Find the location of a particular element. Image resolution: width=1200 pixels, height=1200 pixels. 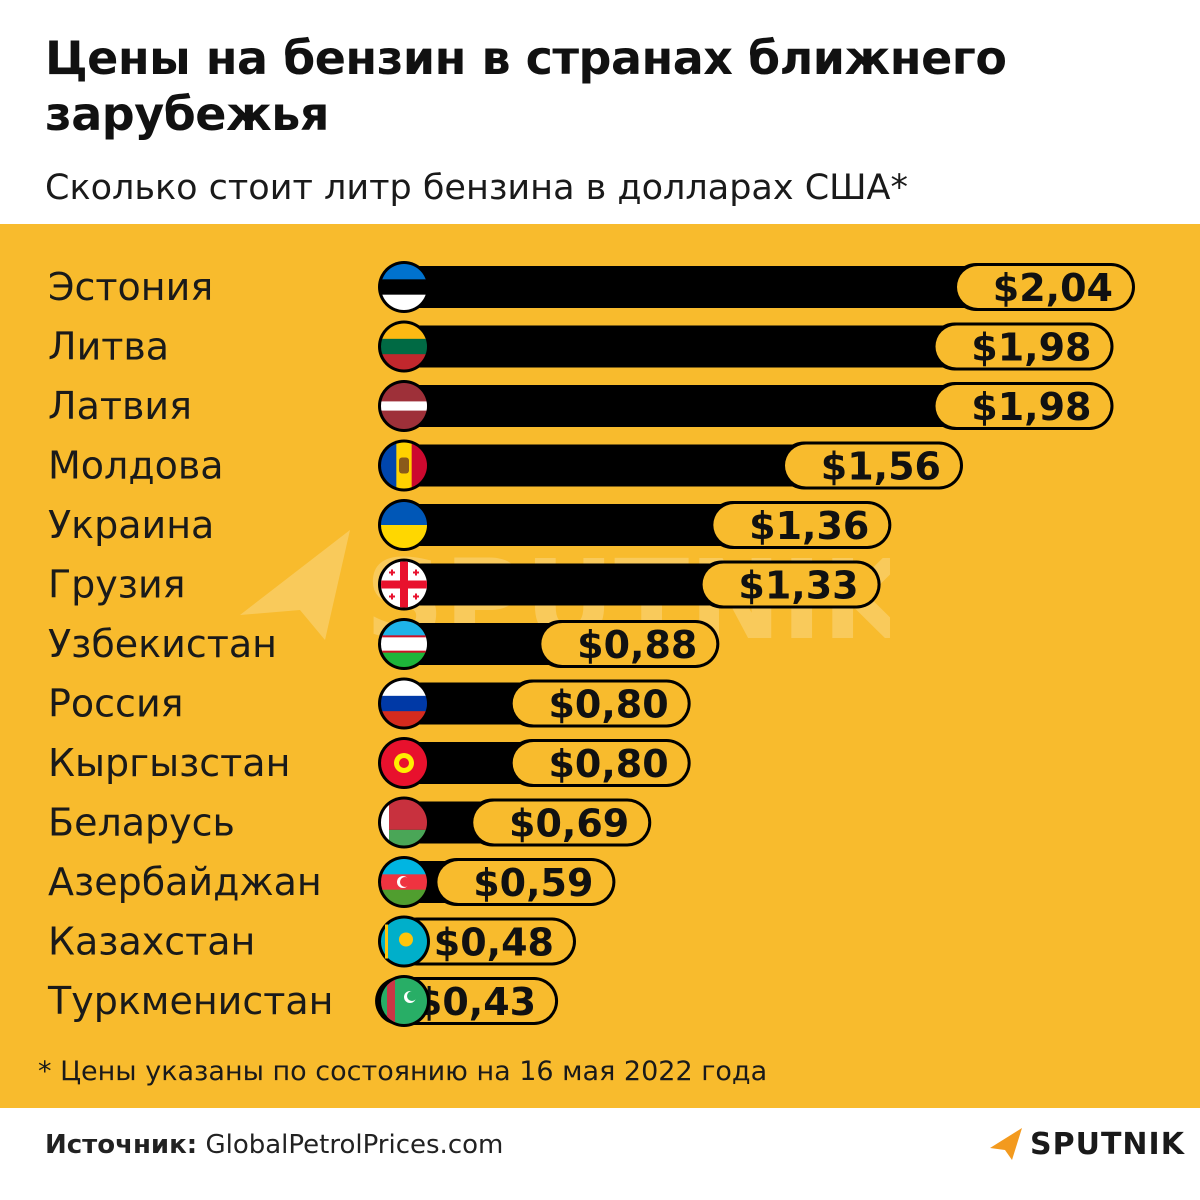

value-label-text: $2,04 is located at coordinates (1053, 288).